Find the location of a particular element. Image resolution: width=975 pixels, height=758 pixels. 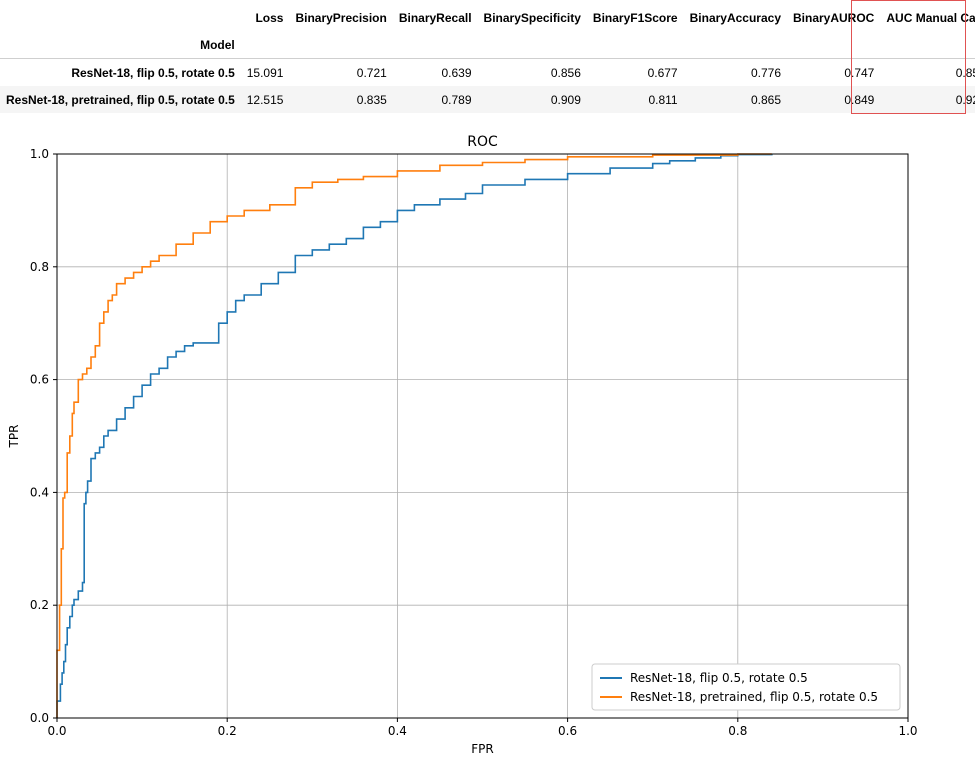

cell-value: 0.747 is located at coordinates (859, 72).